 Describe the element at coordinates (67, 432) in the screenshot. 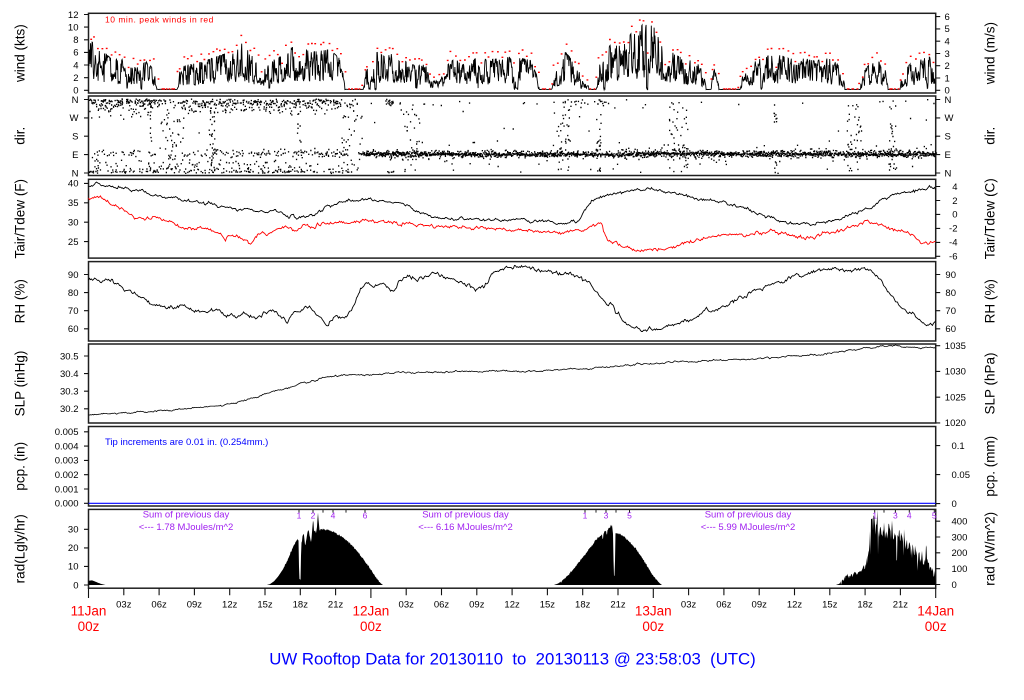

I see `svg-text: 0.005` at that location.